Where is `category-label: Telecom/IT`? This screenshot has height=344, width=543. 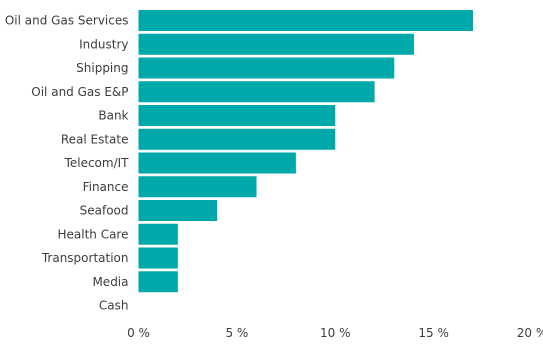
category-label: Telecom/IT is located at coordinates (97, 163).